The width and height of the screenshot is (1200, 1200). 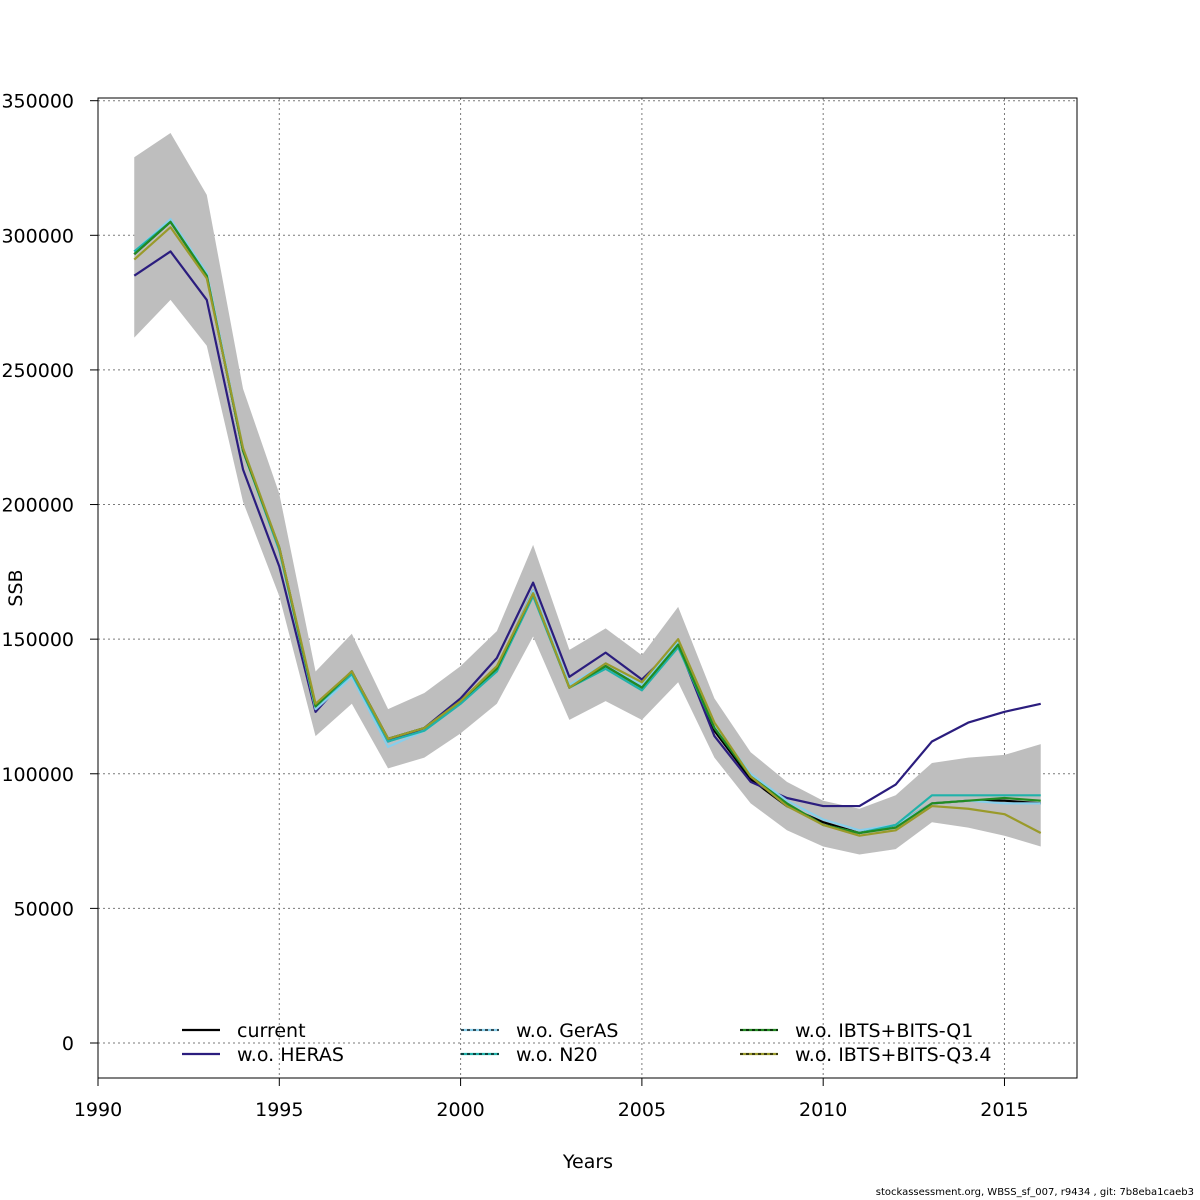 I want to click on legend-label-5: w.o. IBTS+BITS-Q3.4, so click(x=893, y=1055).